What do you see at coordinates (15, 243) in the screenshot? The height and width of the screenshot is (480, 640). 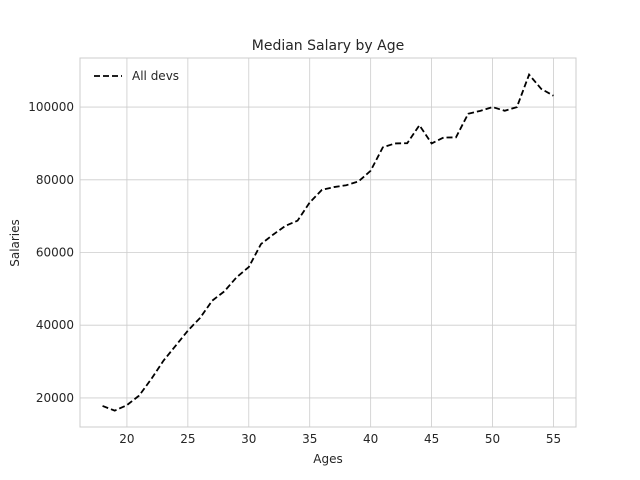 I see `y-axis-label: Salaries` at bounding box center [15, 243].